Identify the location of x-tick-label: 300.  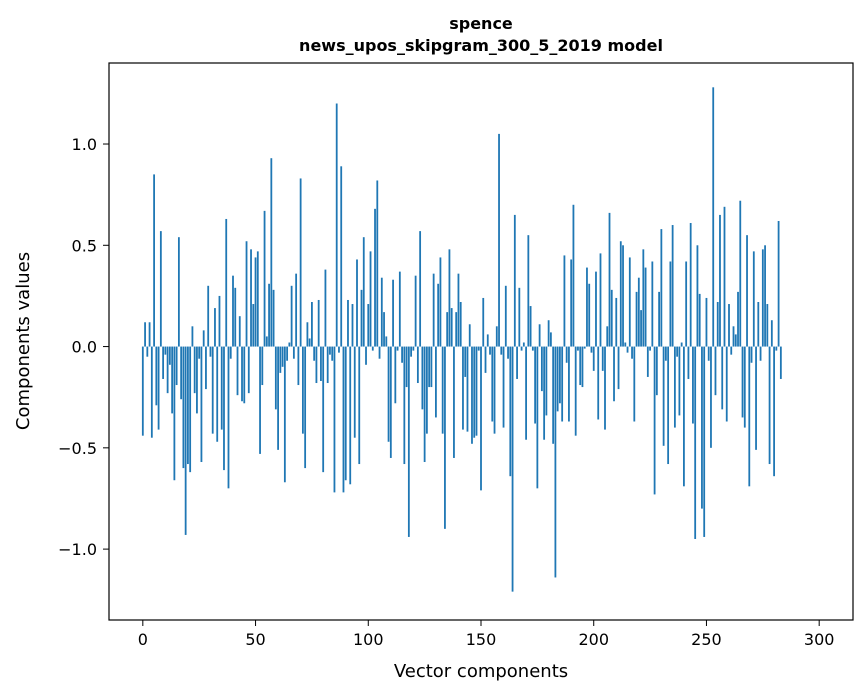
(819, 639).